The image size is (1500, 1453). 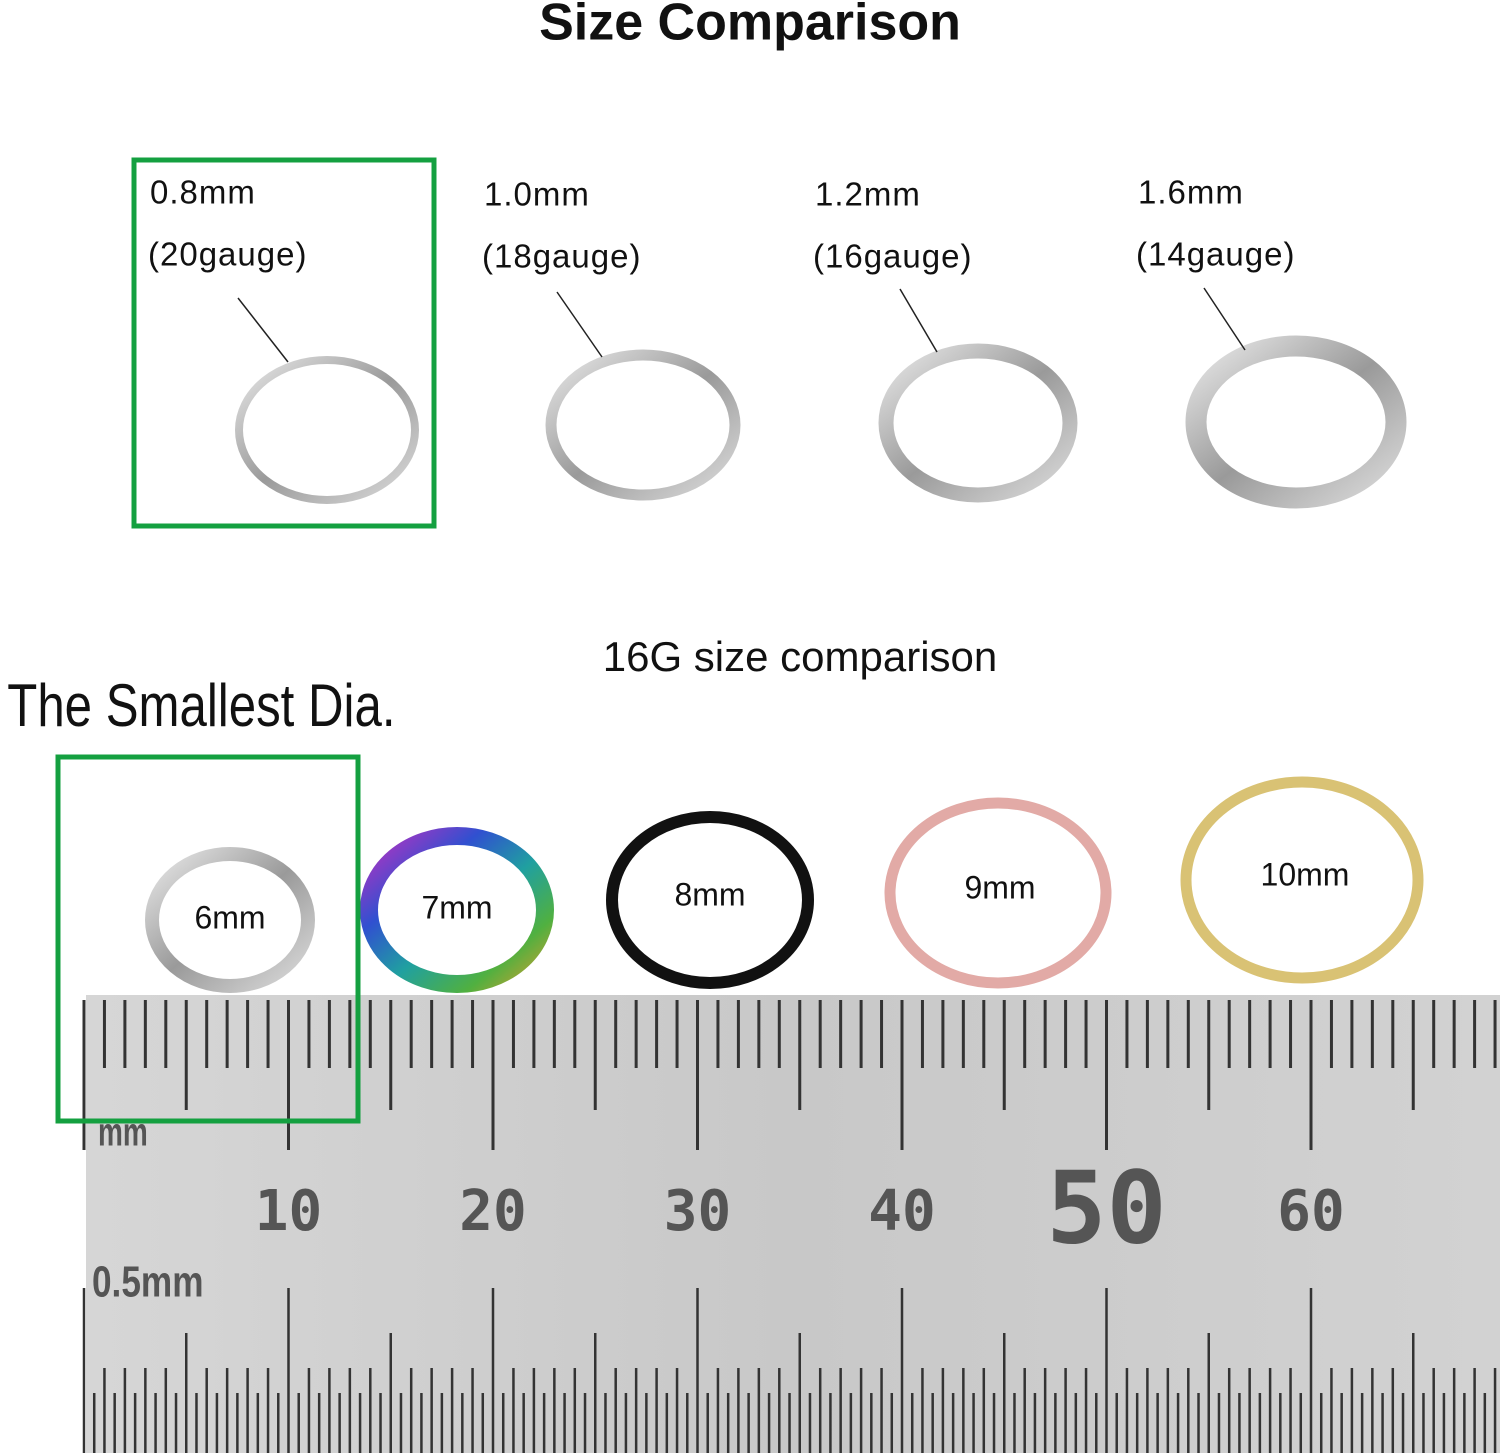 I want to click on gauge-number: (20gauge), so click(x=227, y=254).